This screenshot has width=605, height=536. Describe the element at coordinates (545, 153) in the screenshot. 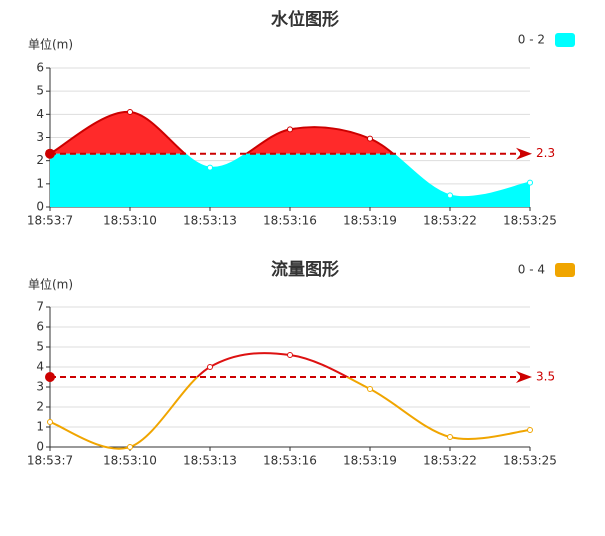

I see `threshold-label: 2.3` at that location.